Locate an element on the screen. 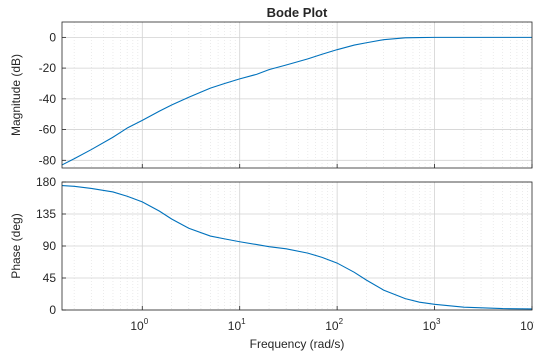 Image resolution: width=534 pixels, height=353 pixels. x-axis-label: Frequency (rad/s) is located at coordinates (297, 344).